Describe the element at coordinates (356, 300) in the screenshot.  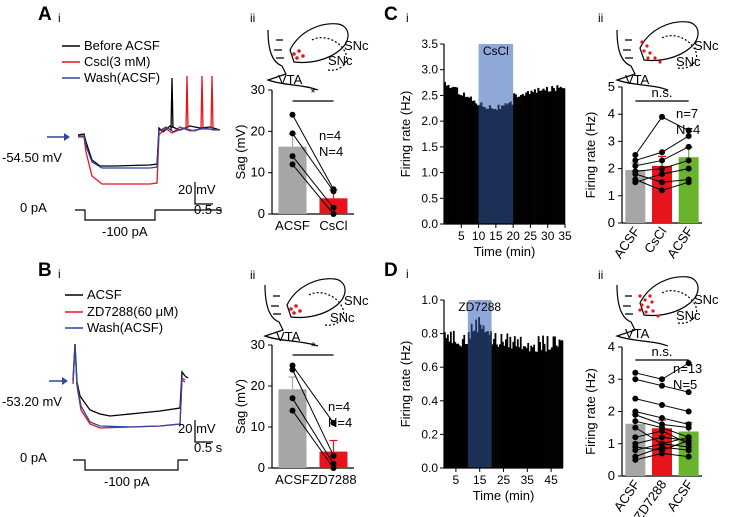
I see `region-label-b-1: SNc` at that location.